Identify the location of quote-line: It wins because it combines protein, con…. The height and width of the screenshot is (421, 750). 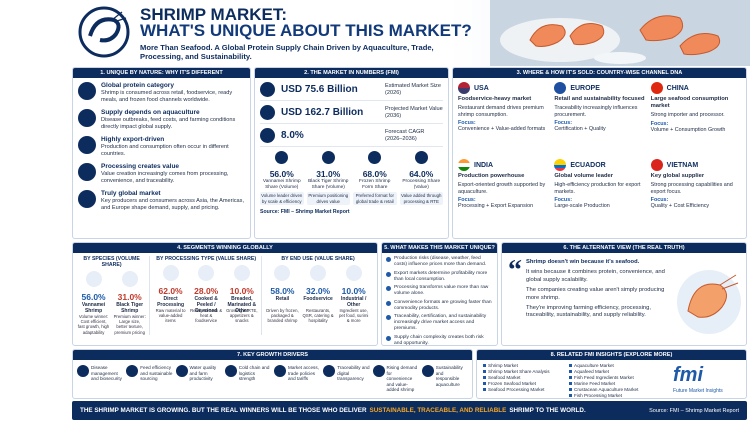
(595, 276).